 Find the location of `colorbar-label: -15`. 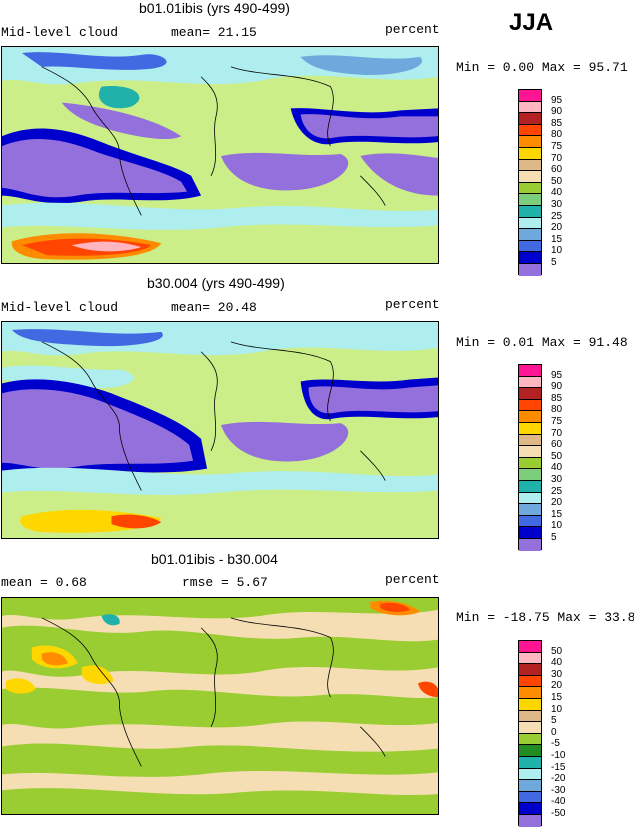

colorbar-label: -15 is located at coordinates (558, 767).